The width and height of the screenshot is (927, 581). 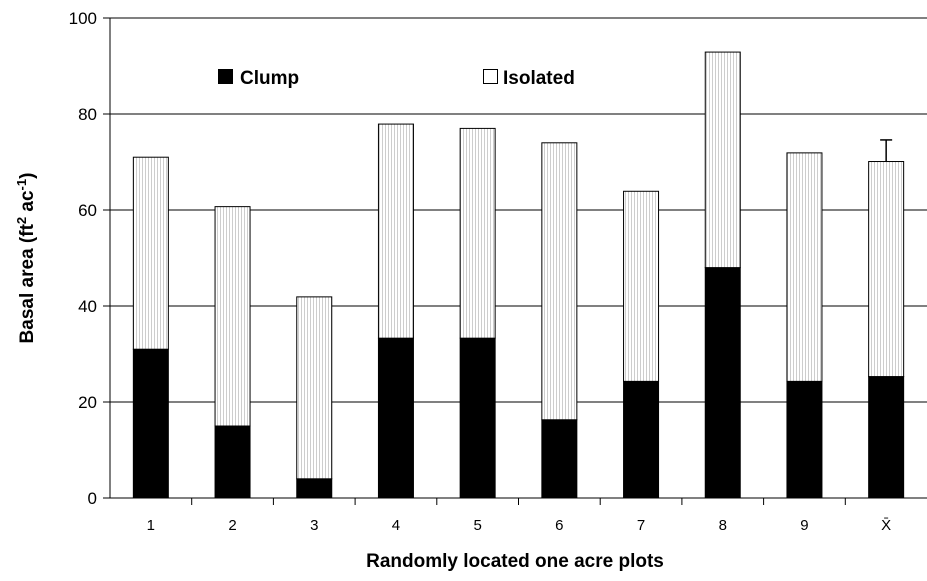 What do you see at coordinates (396, 525) in the screenshot?
I see `x-tick-label: 4` at bounding box center [396, 525].